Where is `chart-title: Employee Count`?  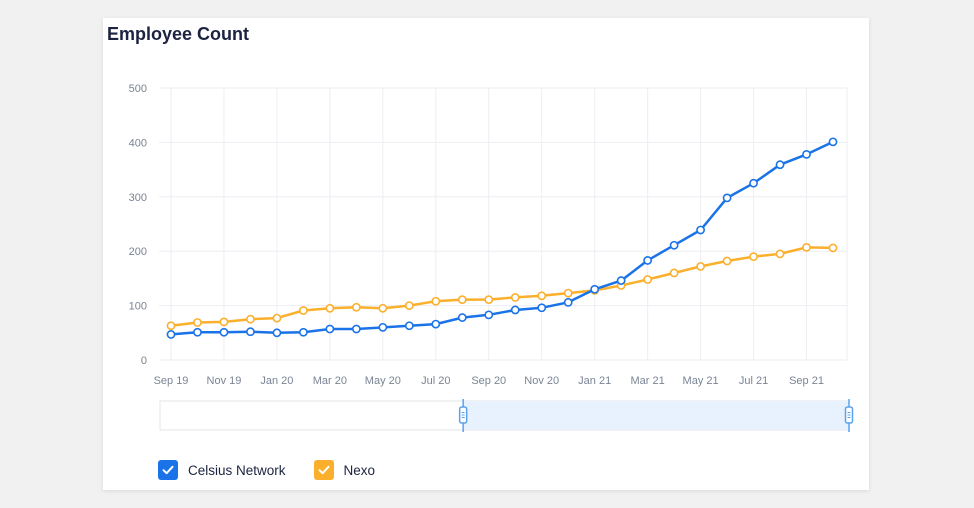
chart-title: Employee Count is located at coordinates (178, 34).